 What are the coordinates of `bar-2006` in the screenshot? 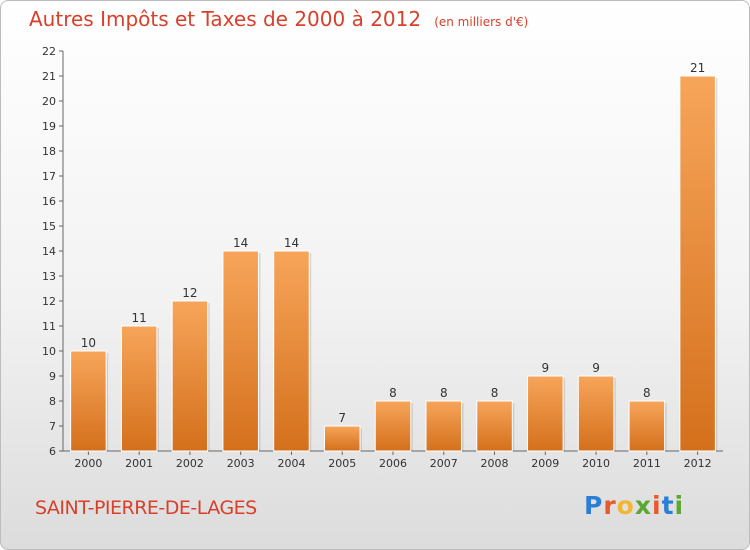 It's located at (393, 426).